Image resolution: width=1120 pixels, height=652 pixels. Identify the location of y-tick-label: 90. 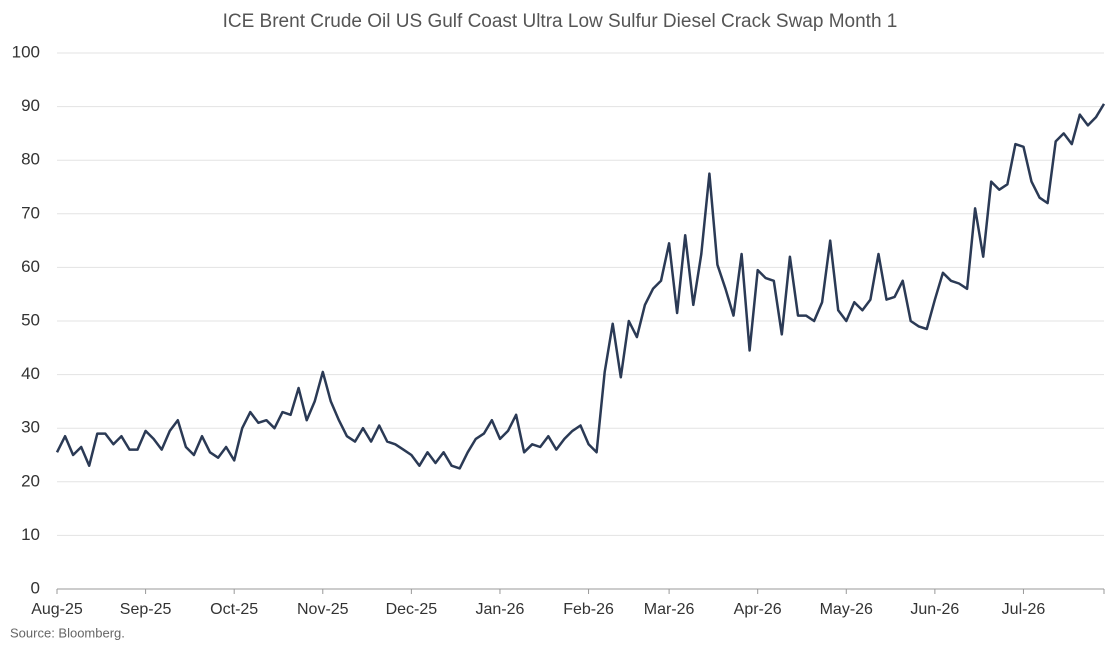
(30, 105).